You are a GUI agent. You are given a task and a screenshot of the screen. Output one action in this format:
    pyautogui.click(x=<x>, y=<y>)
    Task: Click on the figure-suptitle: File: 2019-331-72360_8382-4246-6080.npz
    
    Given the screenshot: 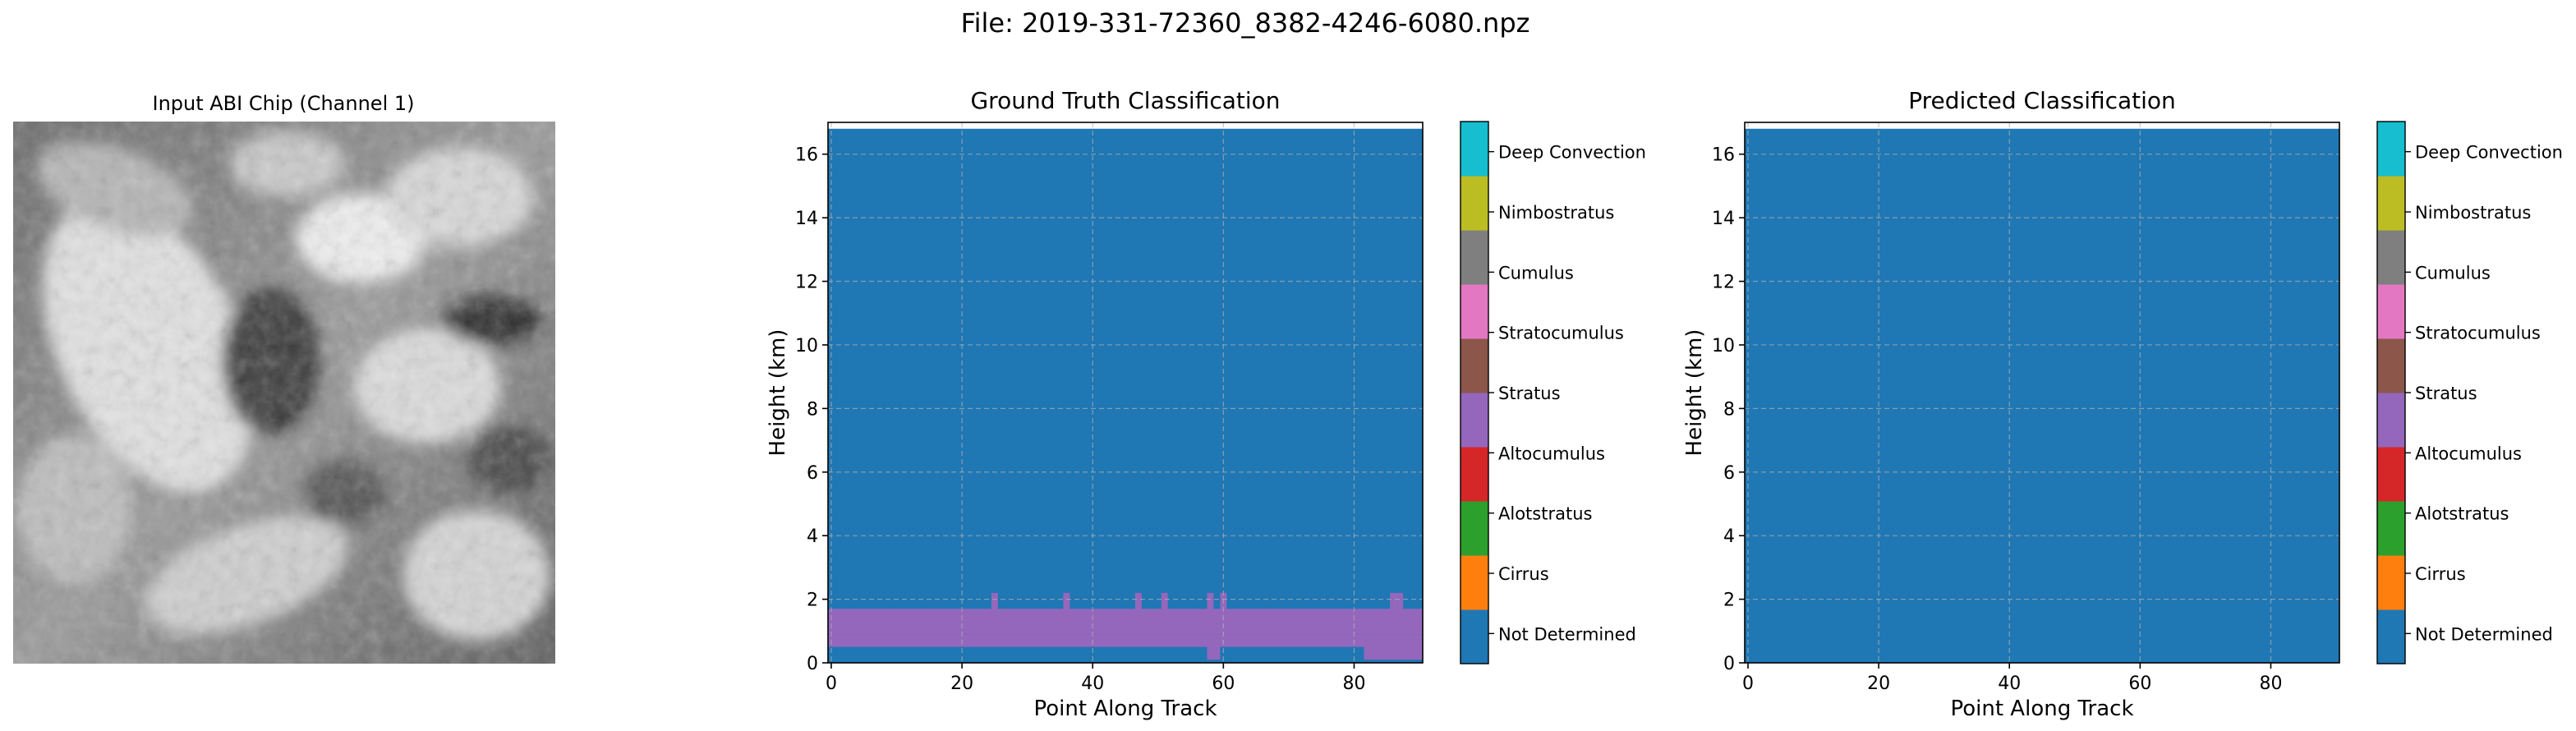 What is the action you would take?
    pyautogui.click(x=1245, y=23)
    